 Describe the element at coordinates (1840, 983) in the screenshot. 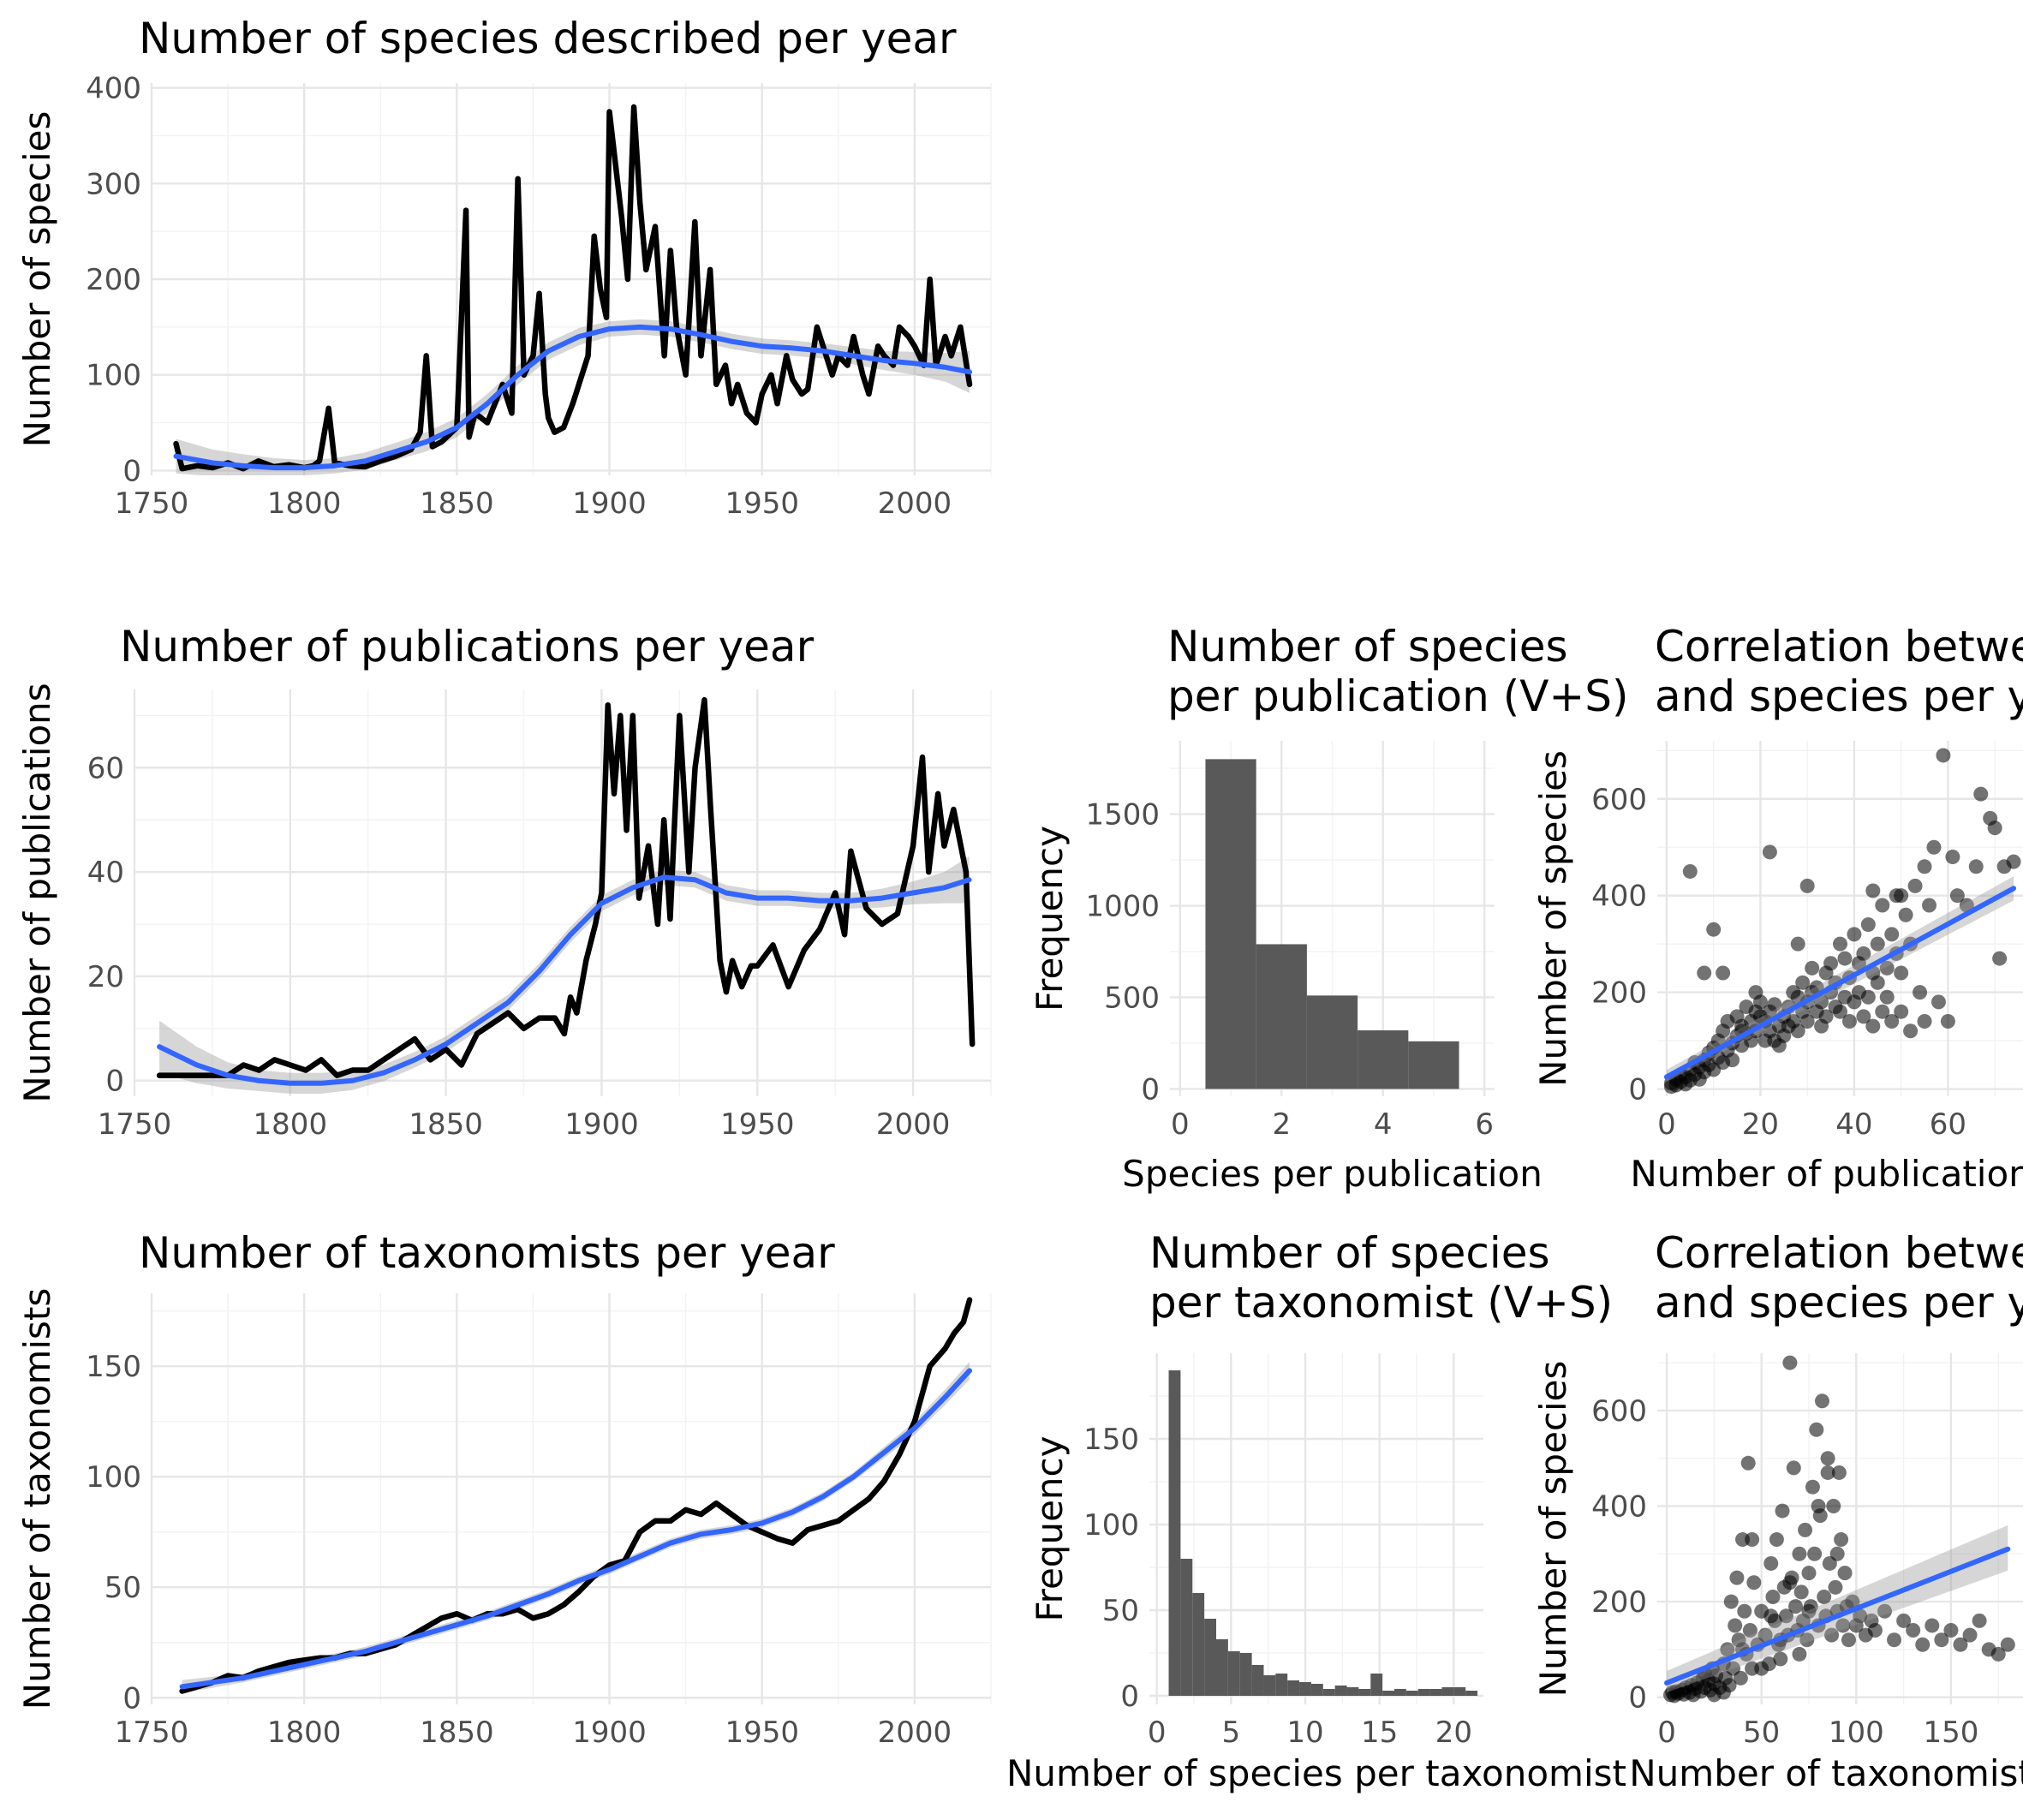

I see `regression-line` at that location.